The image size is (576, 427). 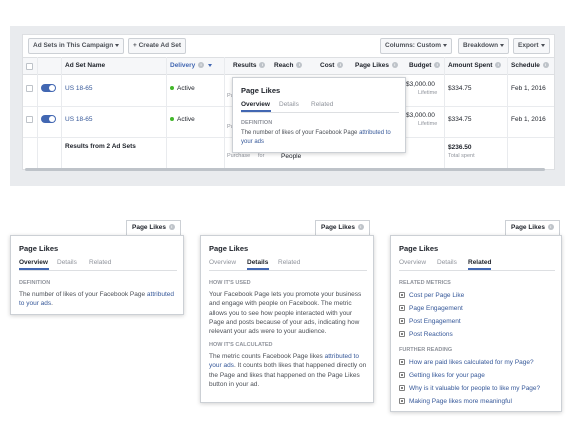 I want to click on summary-reach-sub: People, so click(x=291, y=156).